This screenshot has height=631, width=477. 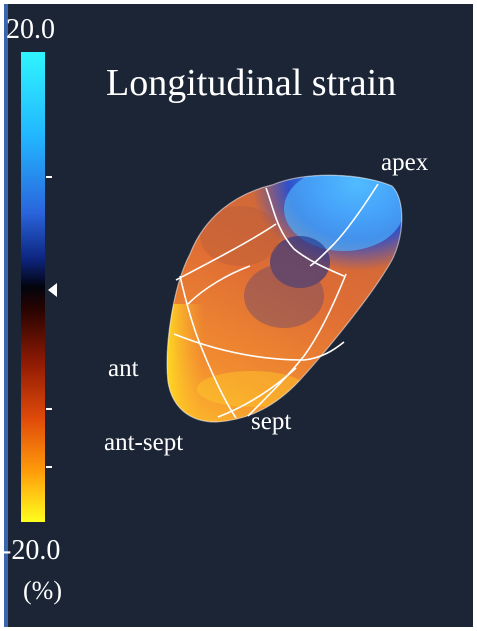 I want to click on segment-label-apex: apex, so click(x=405, y=162).